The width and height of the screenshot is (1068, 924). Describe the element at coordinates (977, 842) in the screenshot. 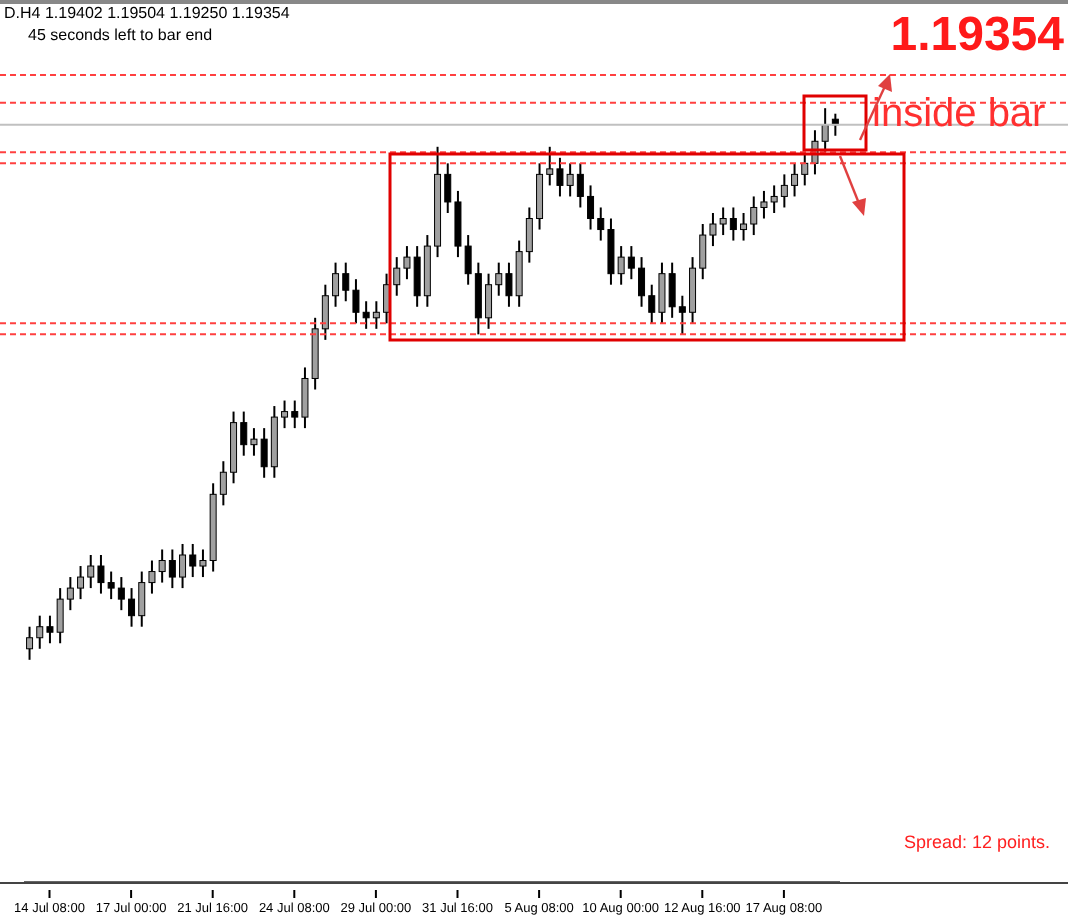

I see `text: Spread: 12 points.` at that location.